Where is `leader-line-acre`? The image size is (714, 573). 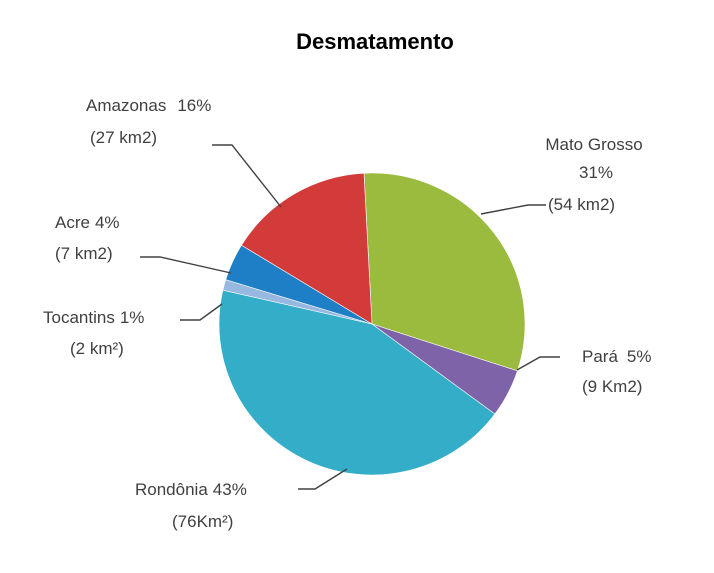 leader-line-acre is located at coordinates (186, 265).